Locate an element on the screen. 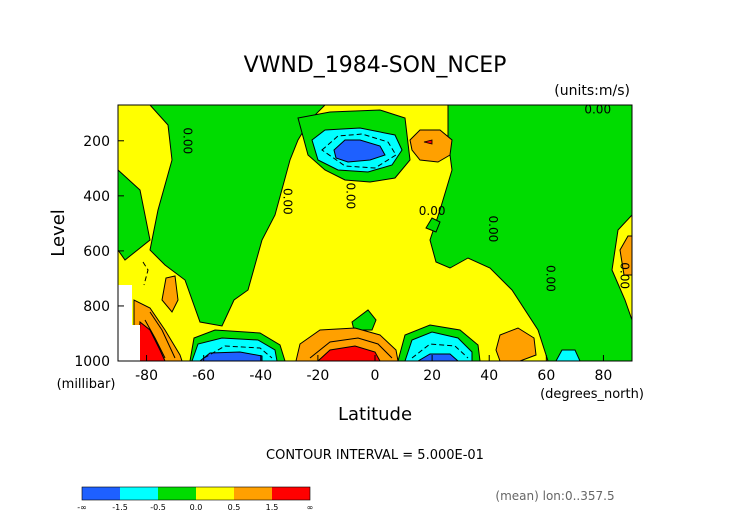  colorbar-frame is located at coordinates (196, 493).